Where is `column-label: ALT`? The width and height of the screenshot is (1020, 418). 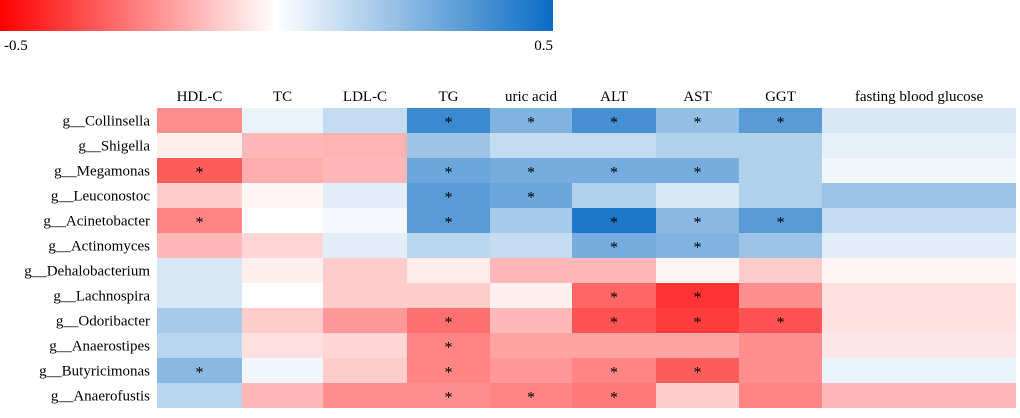 column-label: ALT is located at coordinates (614, 97).